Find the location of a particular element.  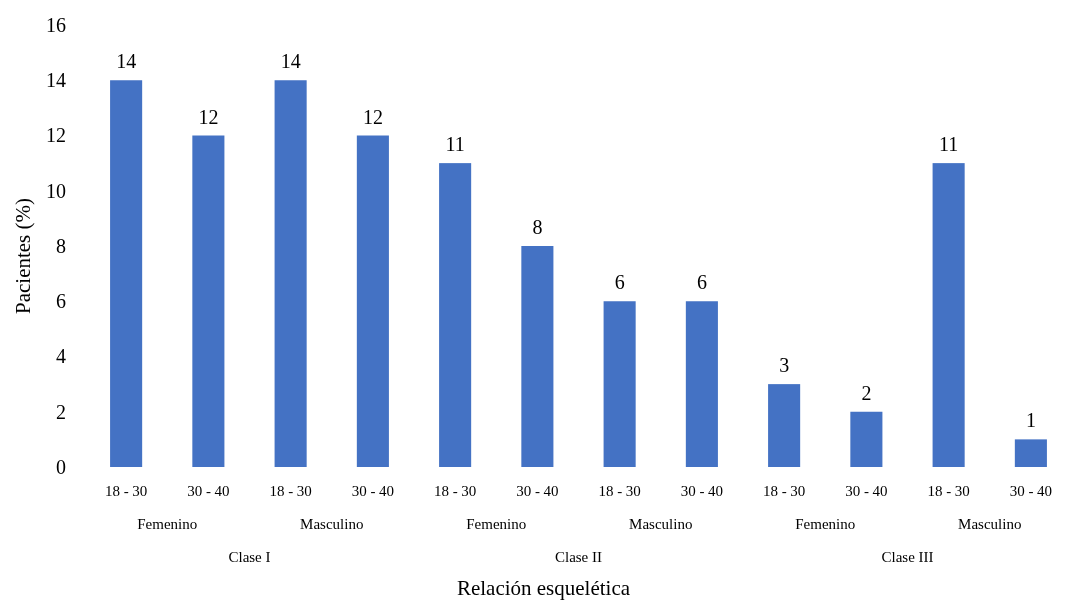

data-label: 2 is located at coordinates (866, 392).